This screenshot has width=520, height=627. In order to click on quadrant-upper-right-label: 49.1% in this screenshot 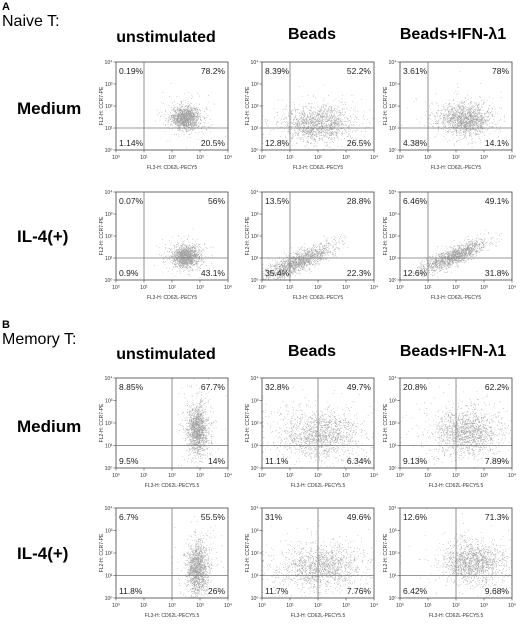, I will do `click(497, 201)`.